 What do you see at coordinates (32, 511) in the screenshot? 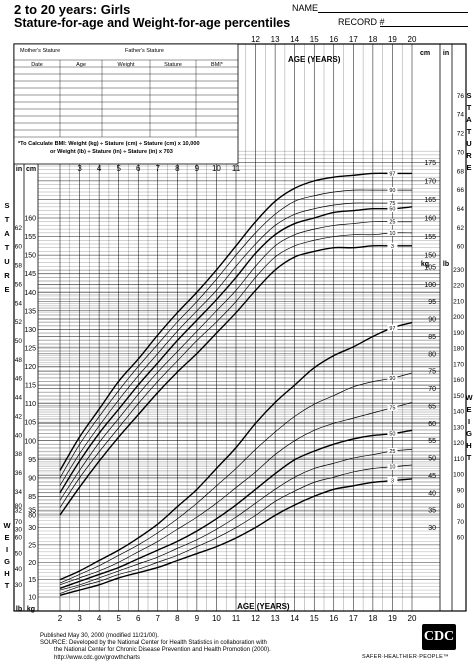
I see `weight-kg-tick-left: 35` at bounding box center [32, 511].